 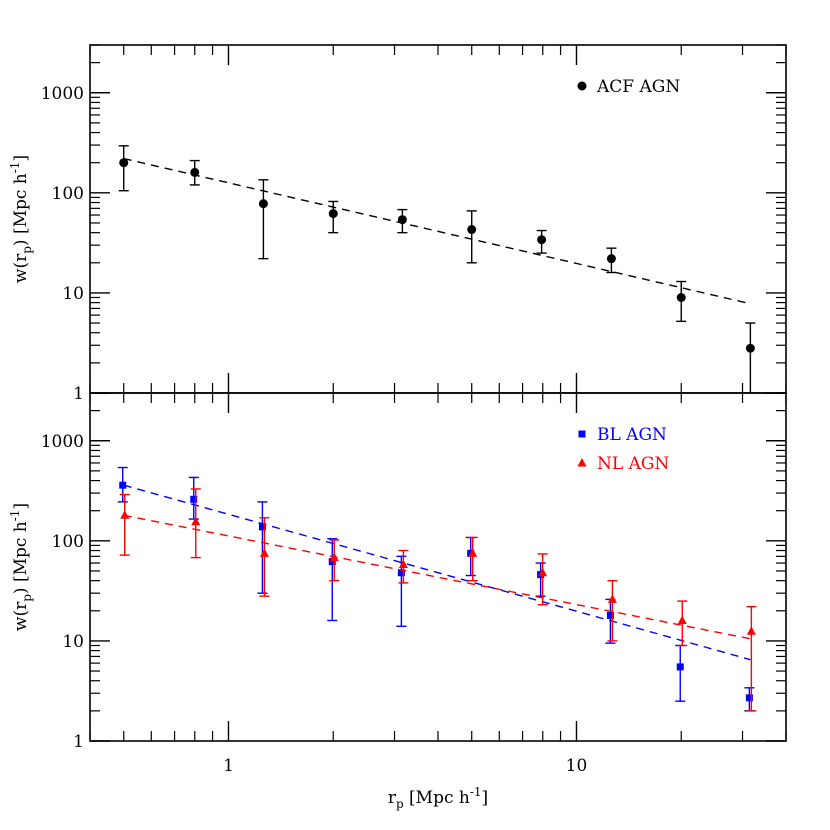 What do you see at coordinates (228, 766) in the screenshot?
I see `x-tick-label: 1` at bounding box center [228, 766].